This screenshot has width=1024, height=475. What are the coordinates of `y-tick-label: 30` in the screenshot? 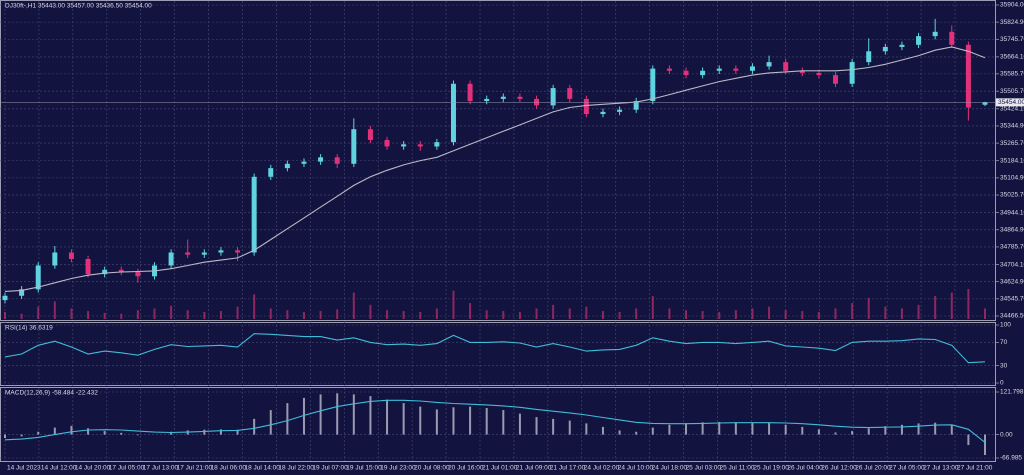 It's located at (1004, 365).